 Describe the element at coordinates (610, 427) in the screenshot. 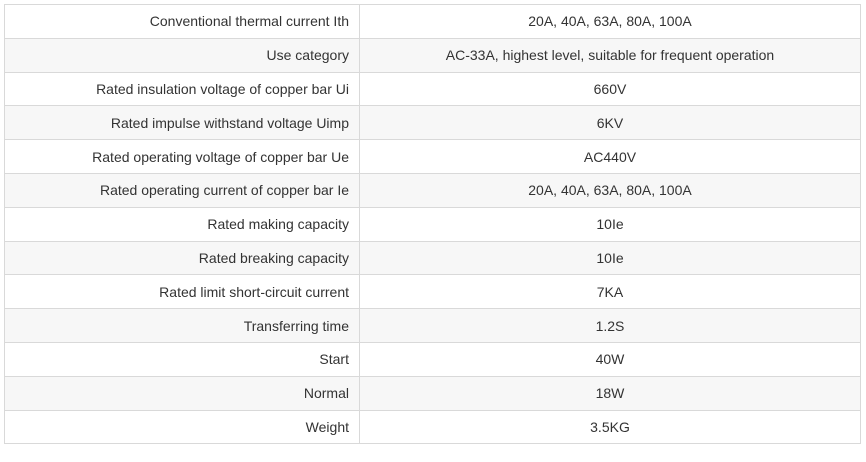

I see `spec-value: 3.5KG` at that location.